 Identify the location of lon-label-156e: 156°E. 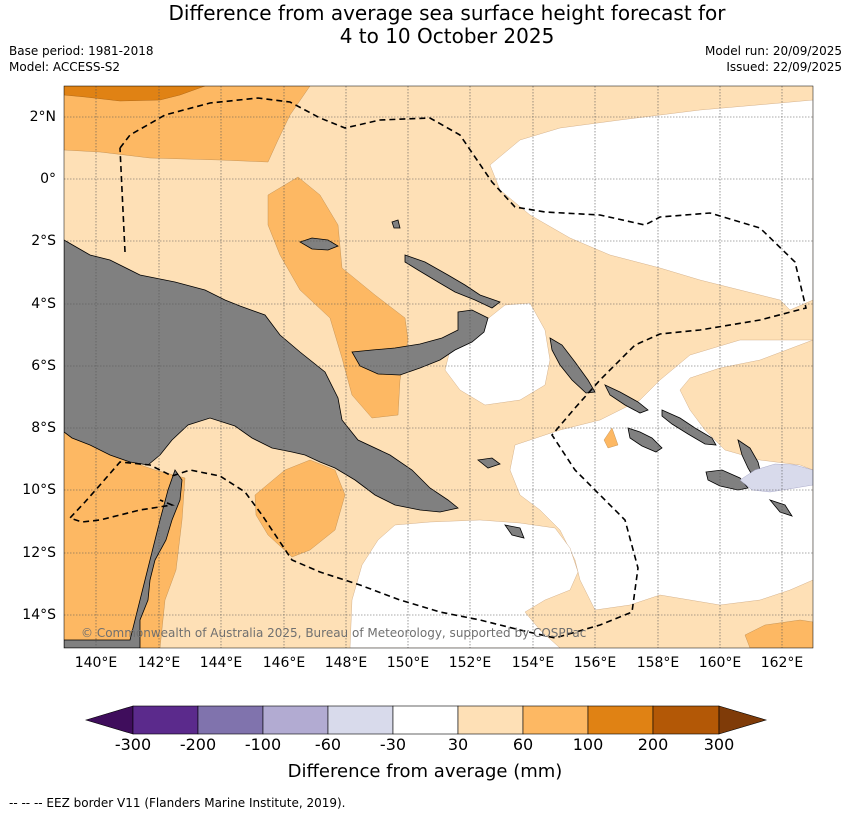
(595, 663).